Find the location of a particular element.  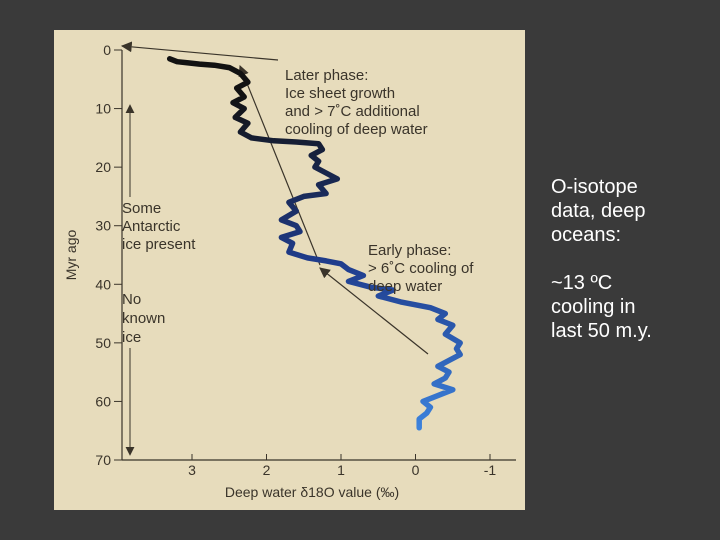

caption-line-2: data, deep is located at coordinates (598, 211).